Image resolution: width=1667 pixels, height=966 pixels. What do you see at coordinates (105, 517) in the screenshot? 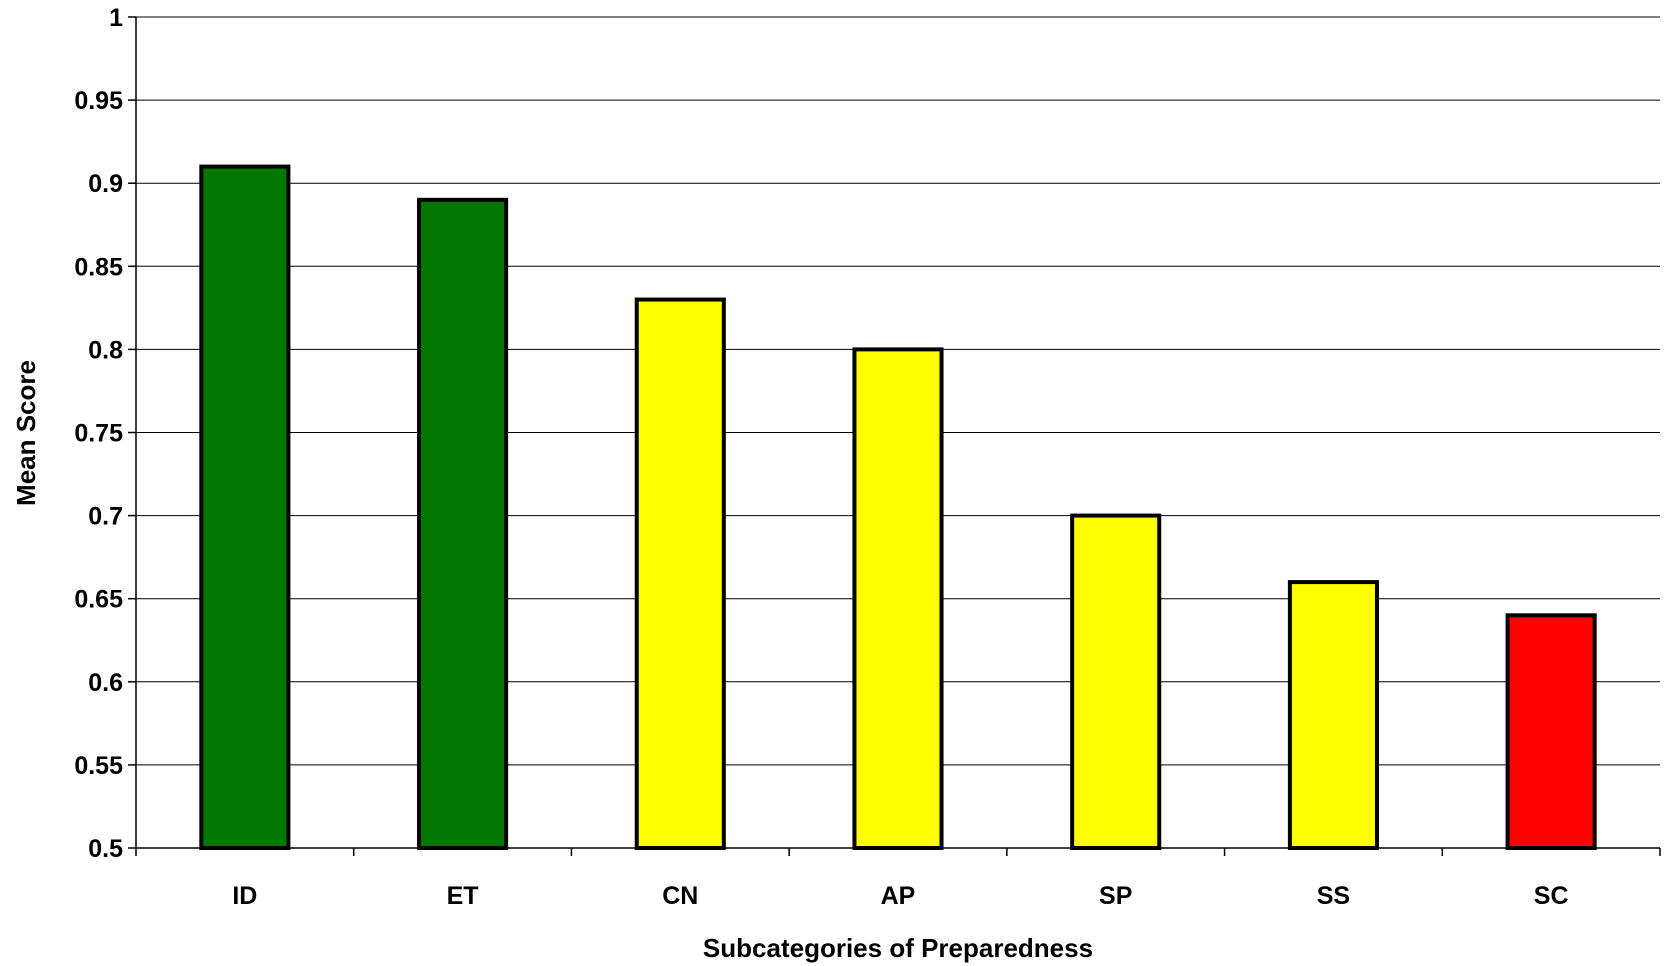
I see `y-tick-label: 0.7` at bounding box center [105, 517].